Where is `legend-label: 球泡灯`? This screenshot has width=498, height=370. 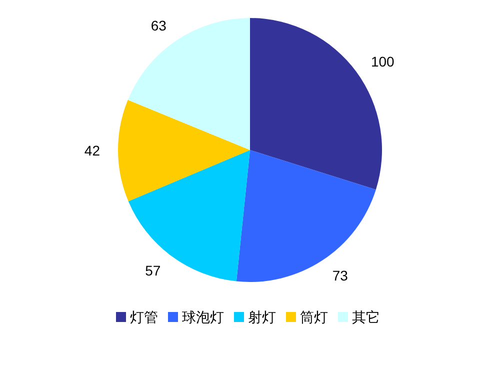 legend-label: 球泡灯 is located at coordinates (203, 317).